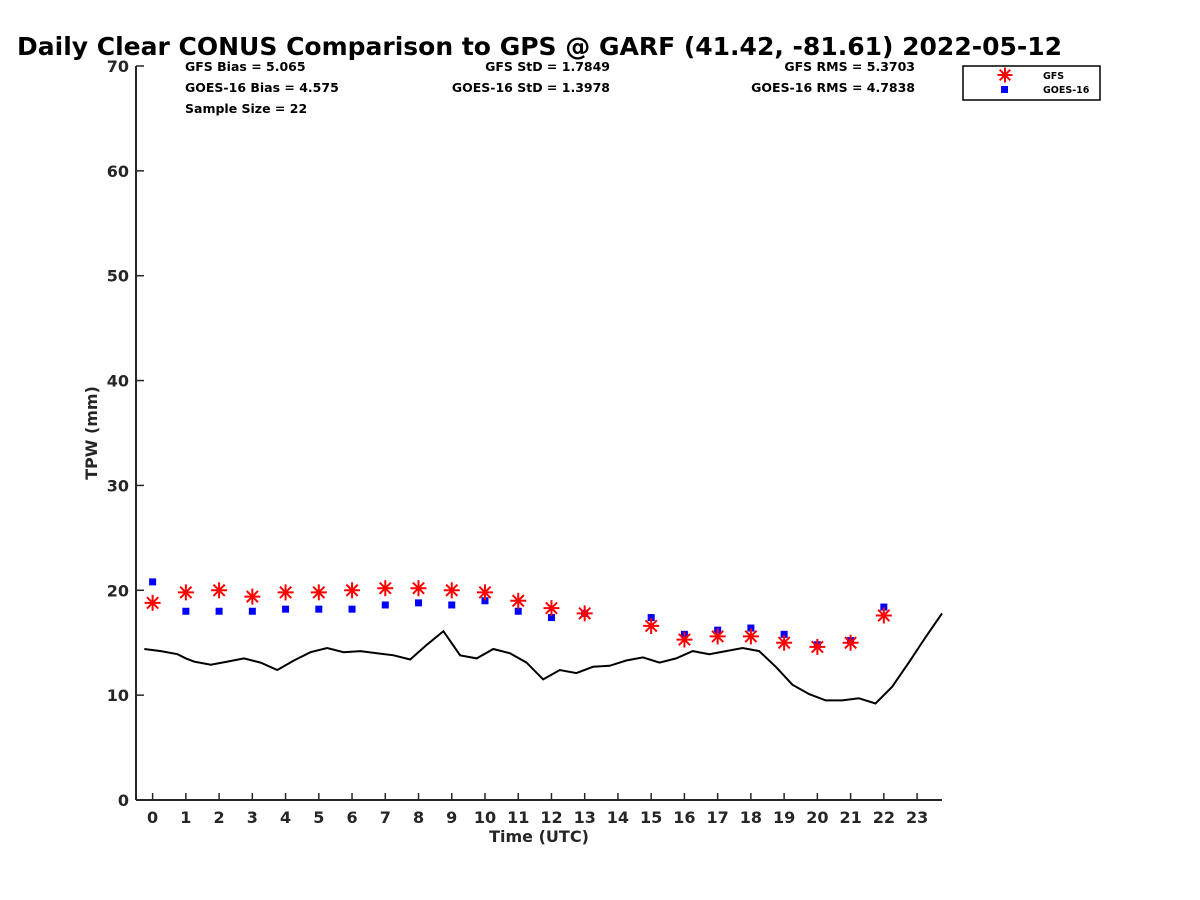  What do you see at coordinates (118, 276) in the screenshot?
I see `y-tick-label: 50` at bounding box center [118, 276].